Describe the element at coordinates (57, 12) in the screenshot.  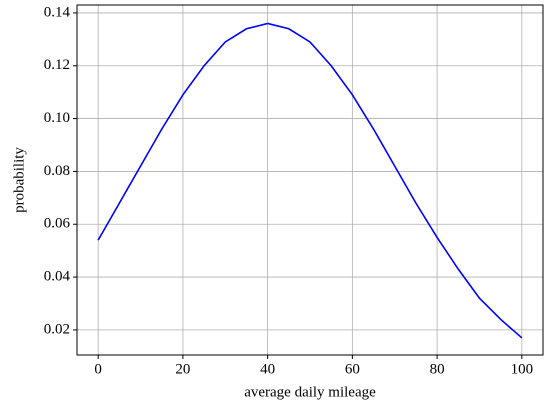
I see `y-tick-label: 0.14` at that location.